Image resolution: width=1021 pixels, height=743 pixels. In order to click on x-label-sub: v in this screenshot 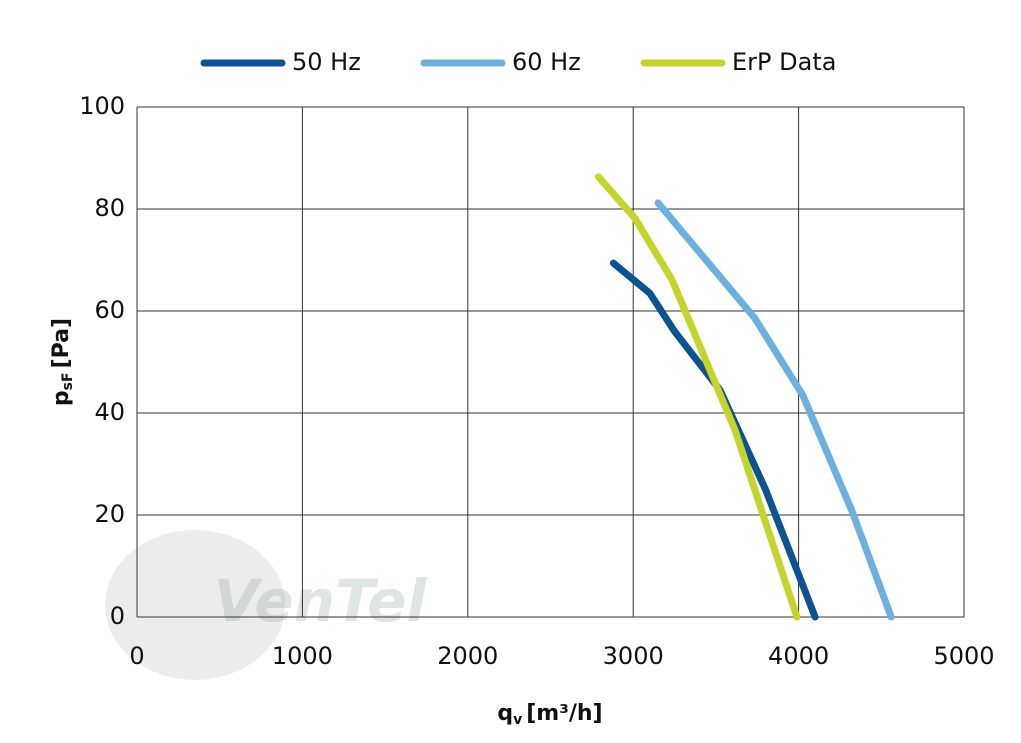, I will do `click(517, 720)`.